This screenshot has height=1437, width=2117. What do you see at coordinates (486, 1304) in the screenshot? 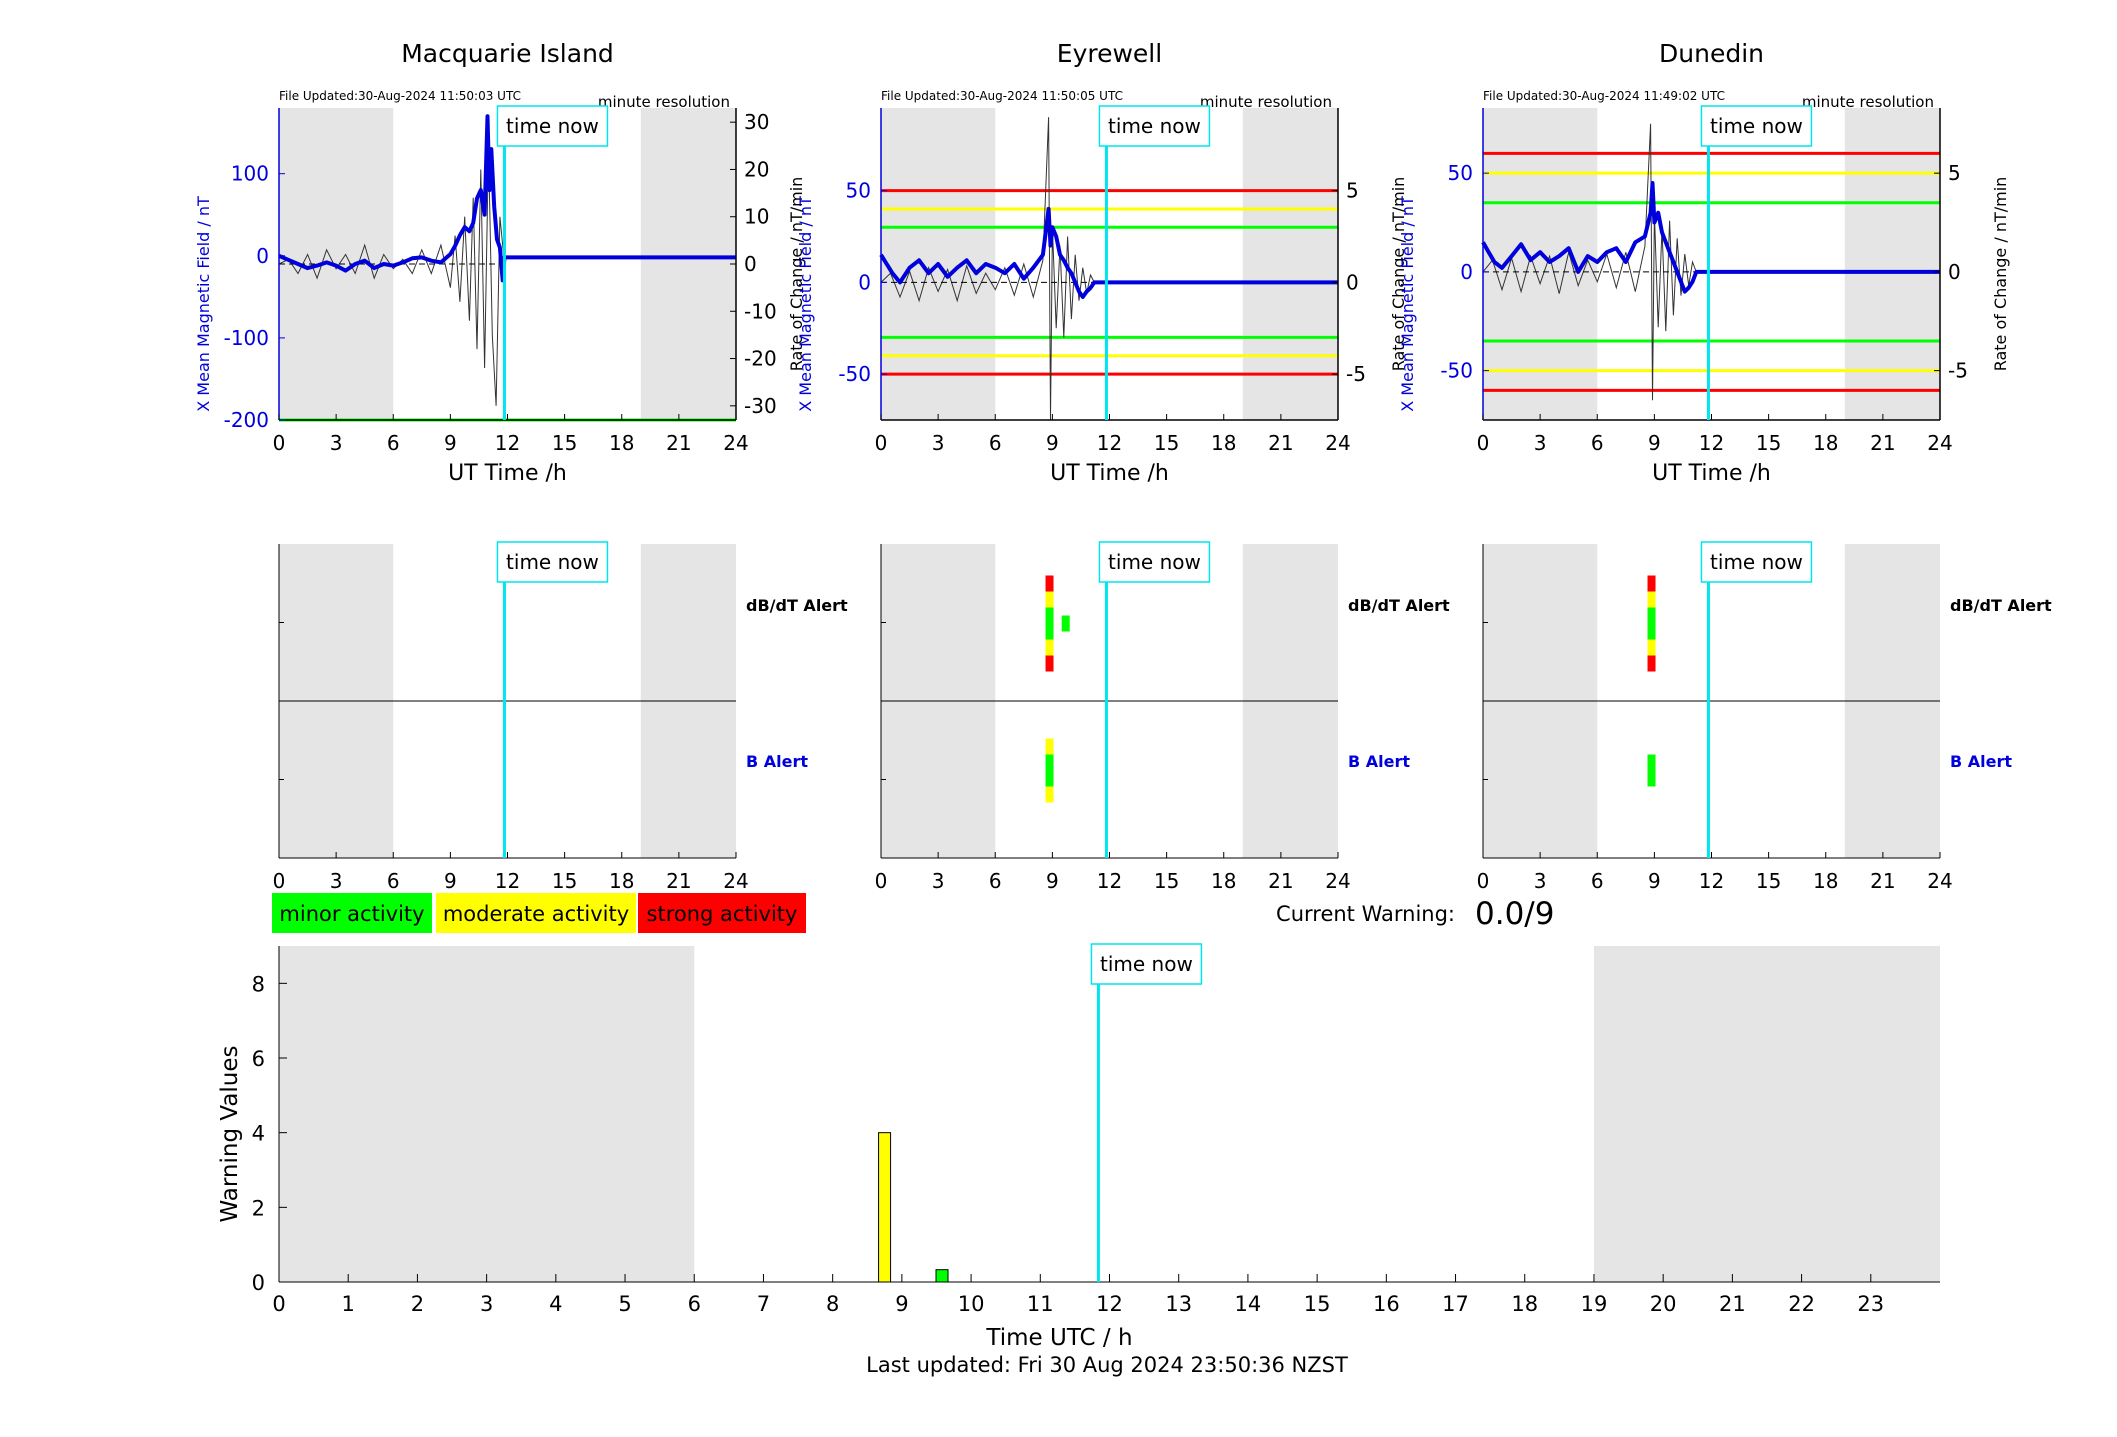
I see `warning-x-tick-label: 3` at bounding box center [486, 1304].